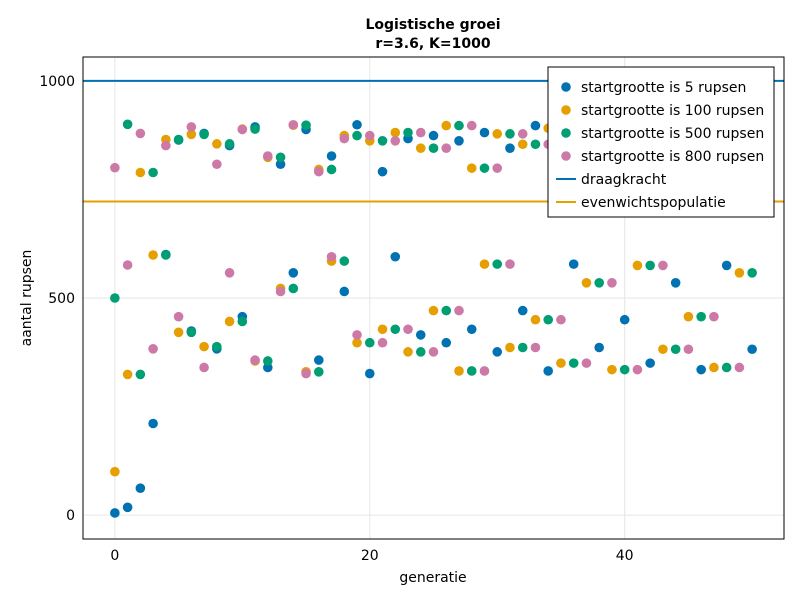 The image size is (800, 600). Describe the element at coordinates (114, 556) in the screenshot. I see `x-tick-label: 0` at that location.